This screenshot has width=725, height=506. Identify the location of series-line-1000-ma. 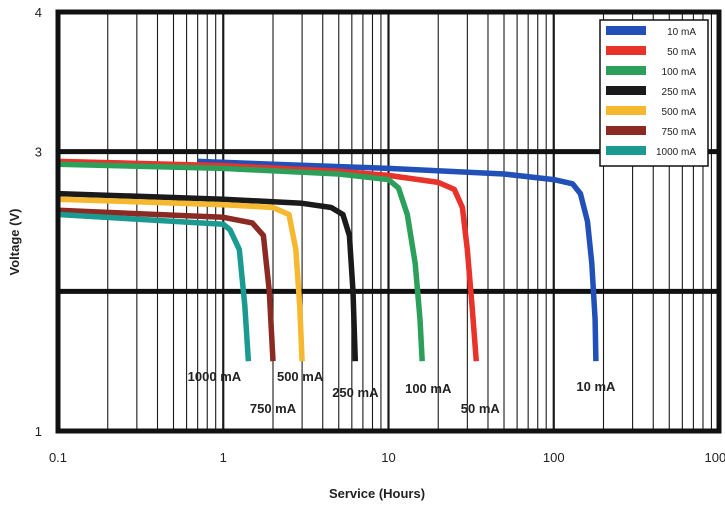
(154, 286).